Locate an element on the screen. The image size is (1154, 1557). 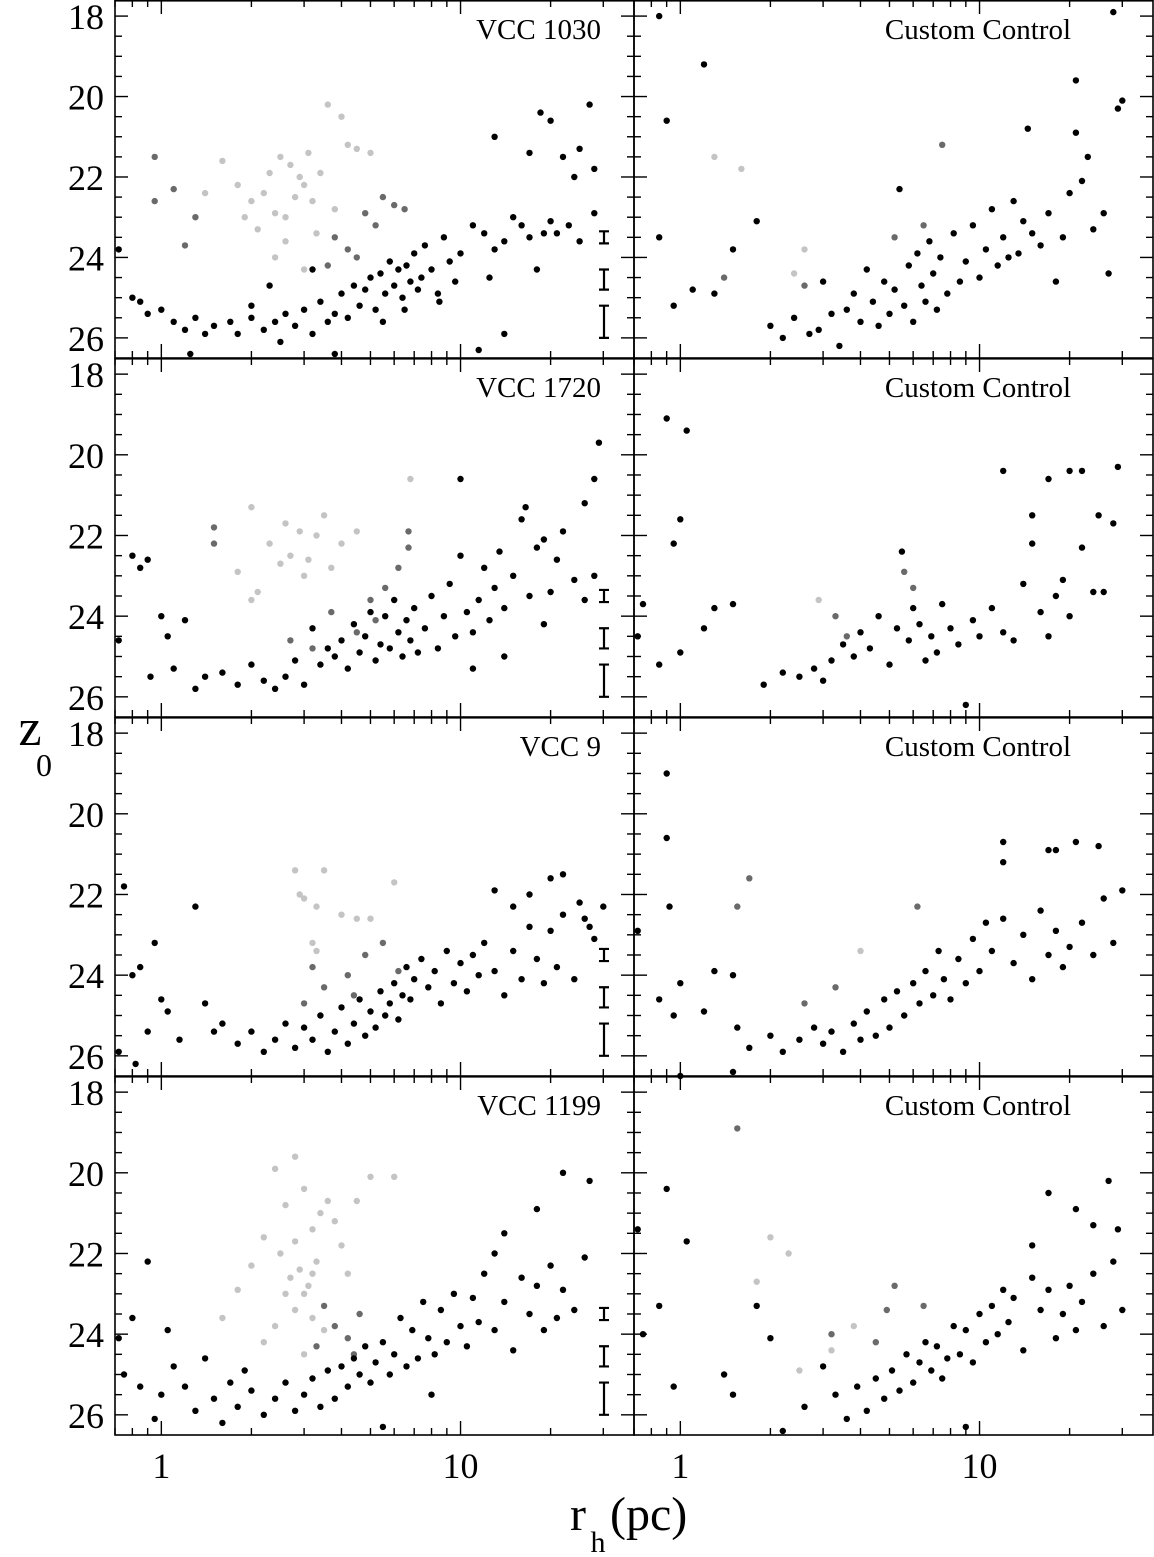
panel-row4-left: VCC 1199 18 20 22 24 26 1 10 is located at coordinates (351, 1279).